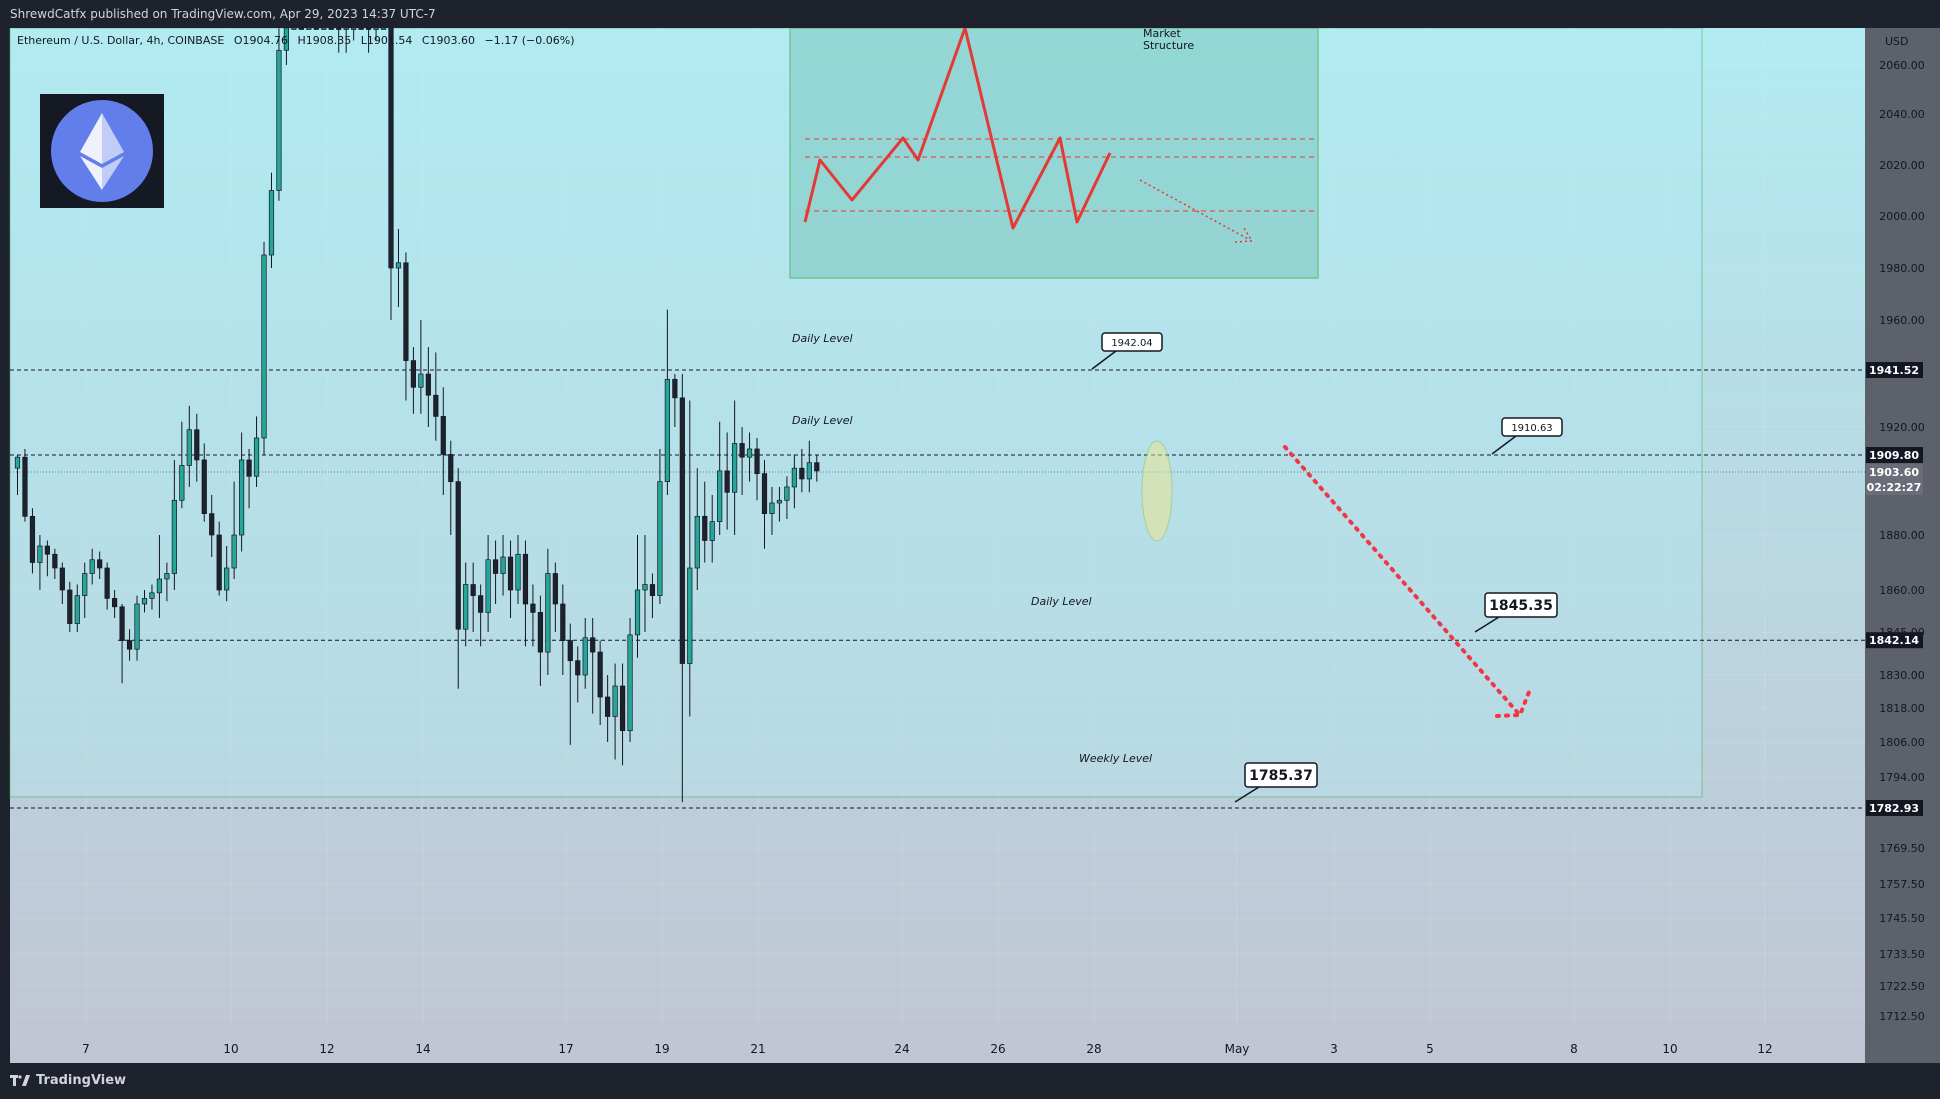  Describe the element at coordinates (1764, 1049) in the screenshot. I see `time-axis-tick: 12` at that location.